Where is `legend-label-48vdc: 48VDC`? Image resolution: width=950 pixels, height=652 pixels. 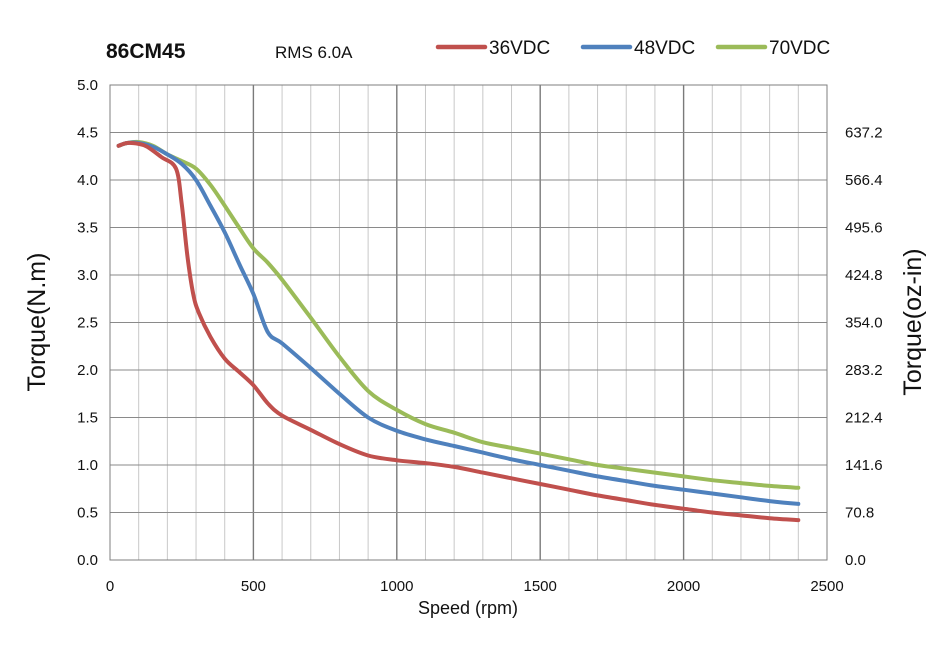
legend-label-48vdc: 48VDC is located at coordinates (664, 48).